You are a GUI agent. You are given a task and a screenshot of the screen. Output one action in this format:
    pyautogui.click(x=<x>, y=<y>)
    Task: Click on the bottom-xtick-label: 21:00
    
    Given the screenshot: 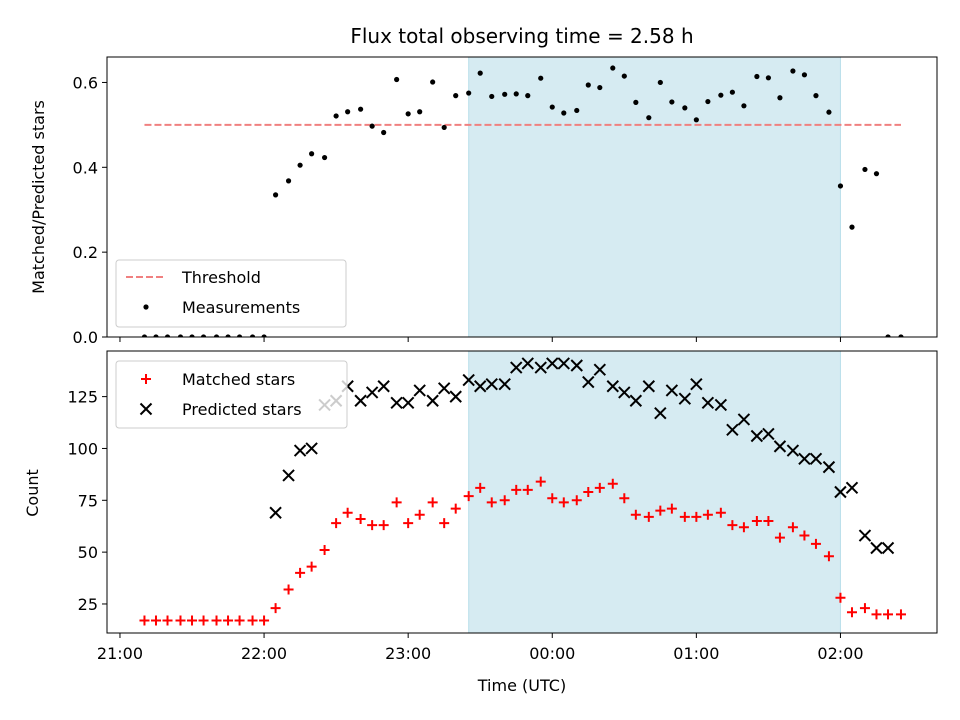 What is the action you would take?
    pyautogui.click(x=120, y=653)
    